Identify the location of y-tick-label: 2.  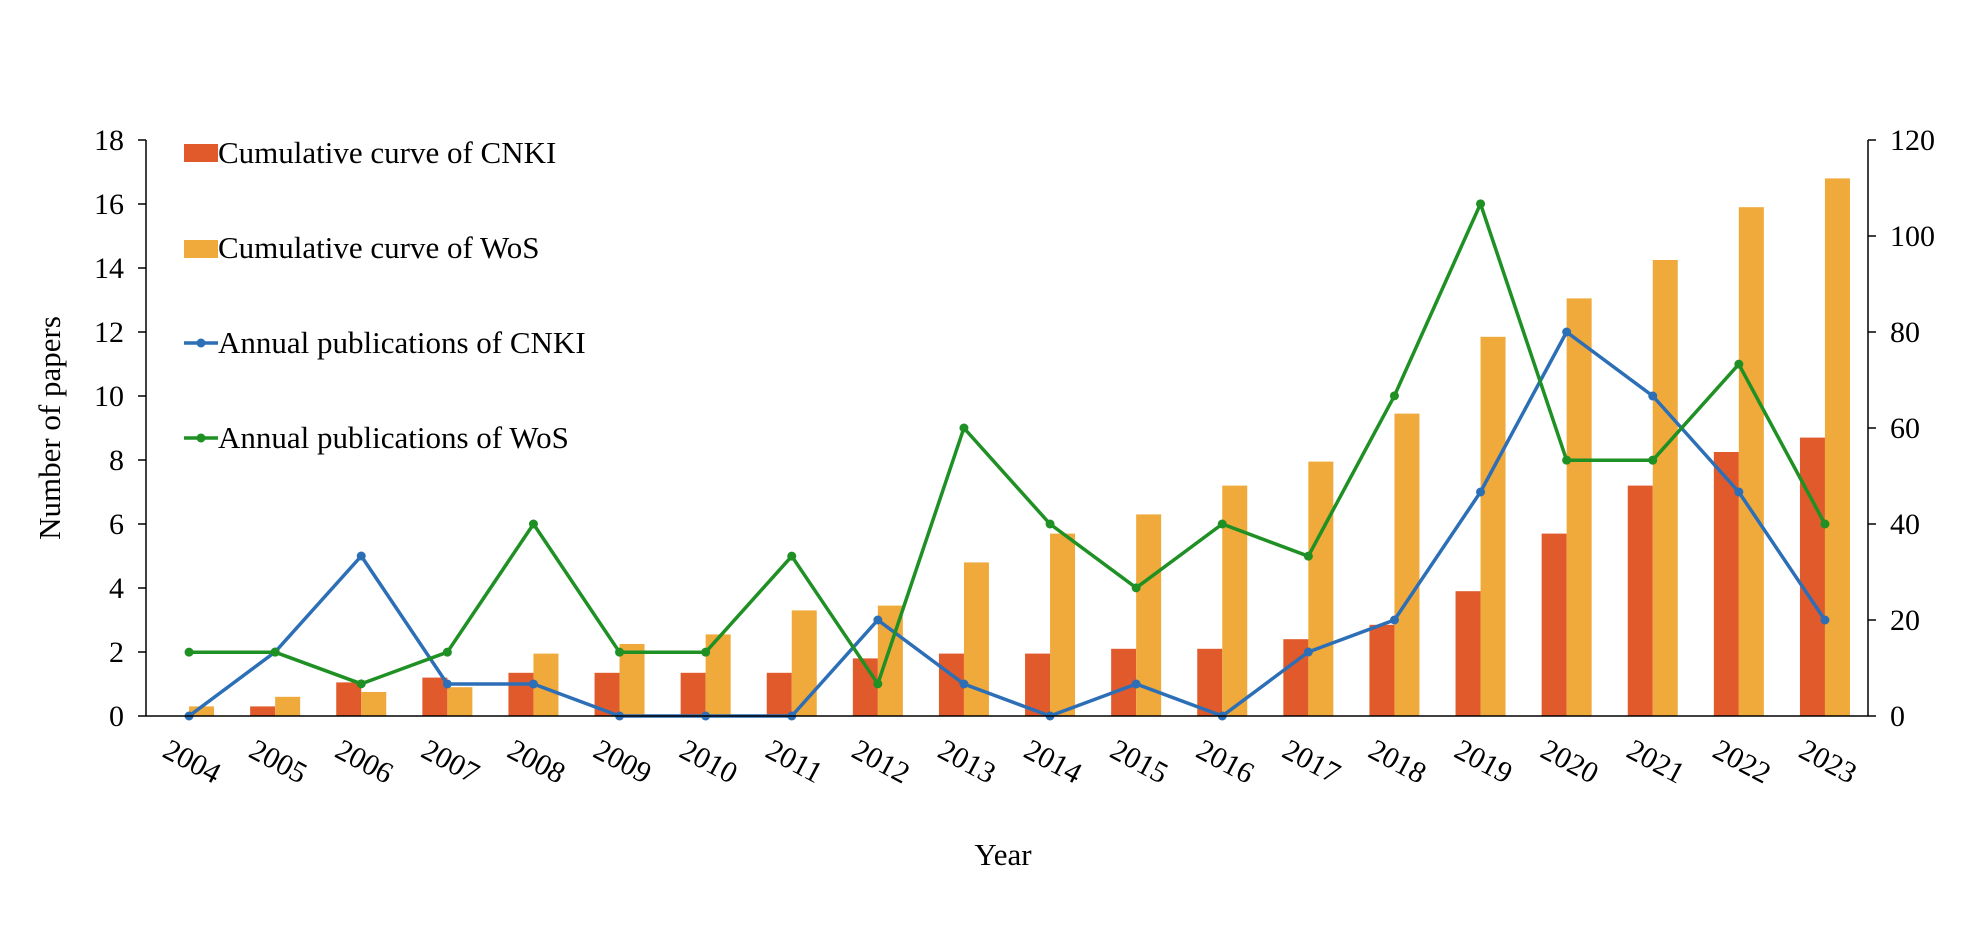
(116, 652).